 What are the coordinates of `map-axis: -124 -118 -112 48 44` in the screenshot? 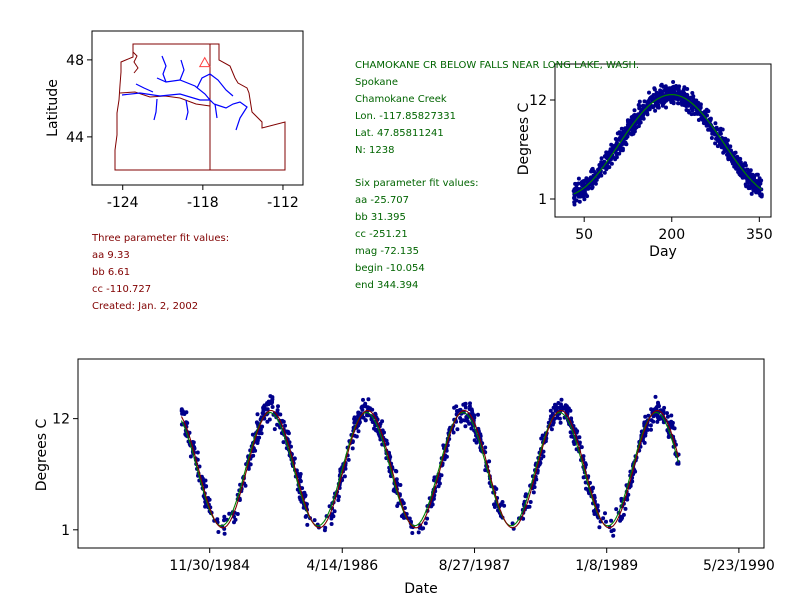 It's located at (182, 132).